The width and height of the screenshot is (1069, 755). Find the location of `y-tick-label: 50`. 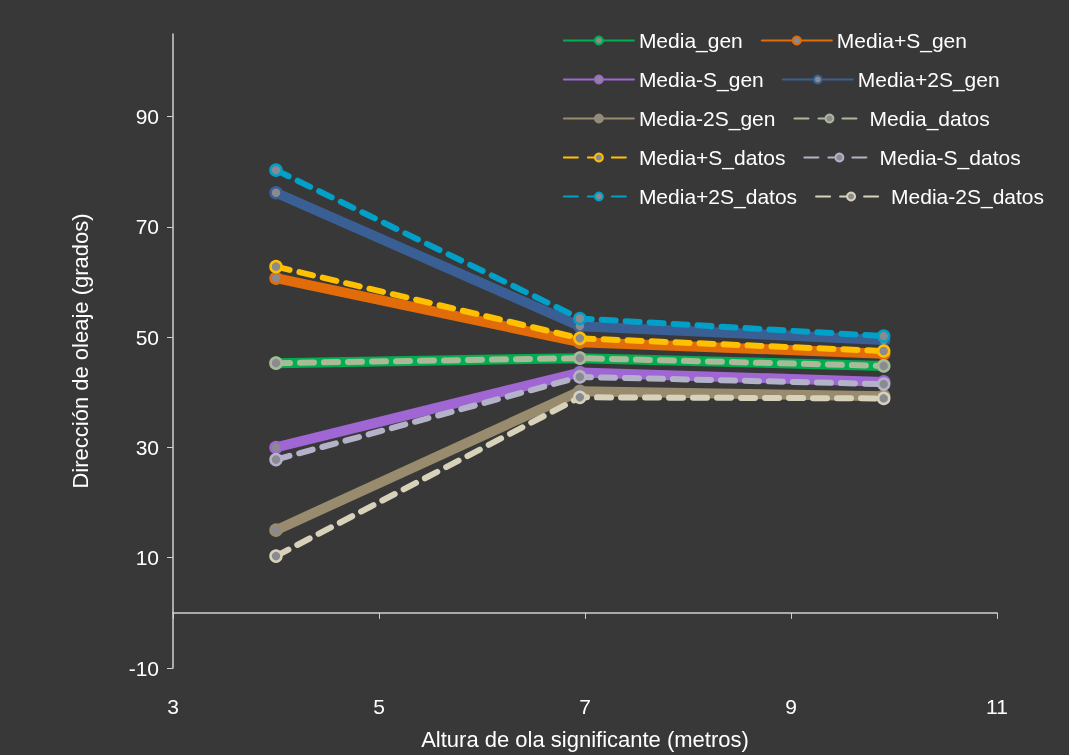

y-tick-label: 50 is located at coordinates (147, 337).